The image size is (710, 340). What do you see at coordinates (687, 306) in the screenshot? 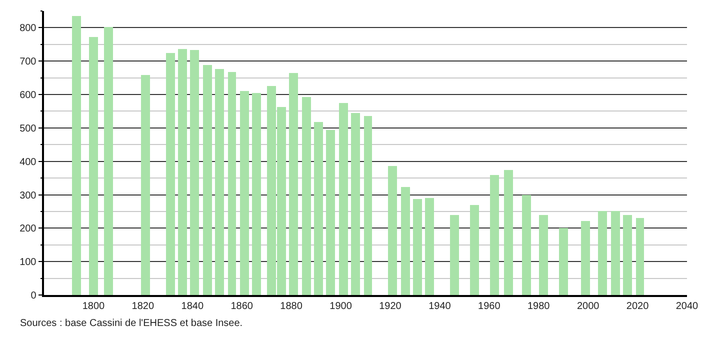
I see `x-tick-label: 2040` at bounding box center [687, 306].